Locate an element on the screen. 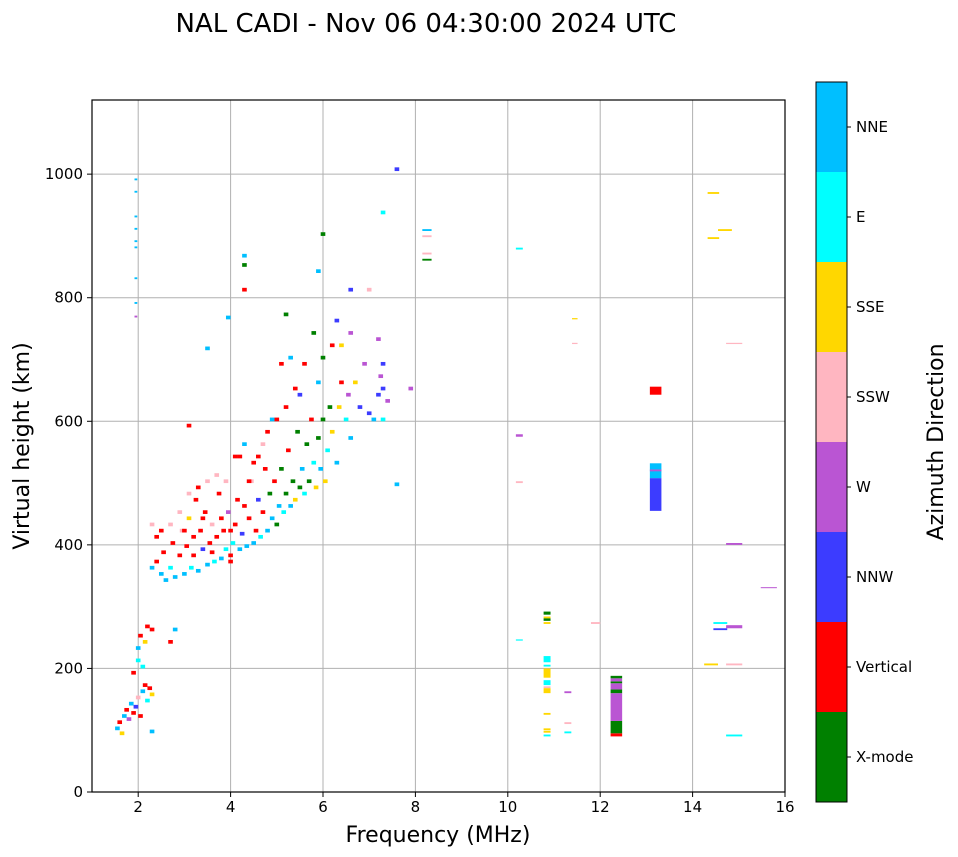 The width and height of the screenshot is (958, 857). x-tick-label: 2 is located at coordinates (138, 807).